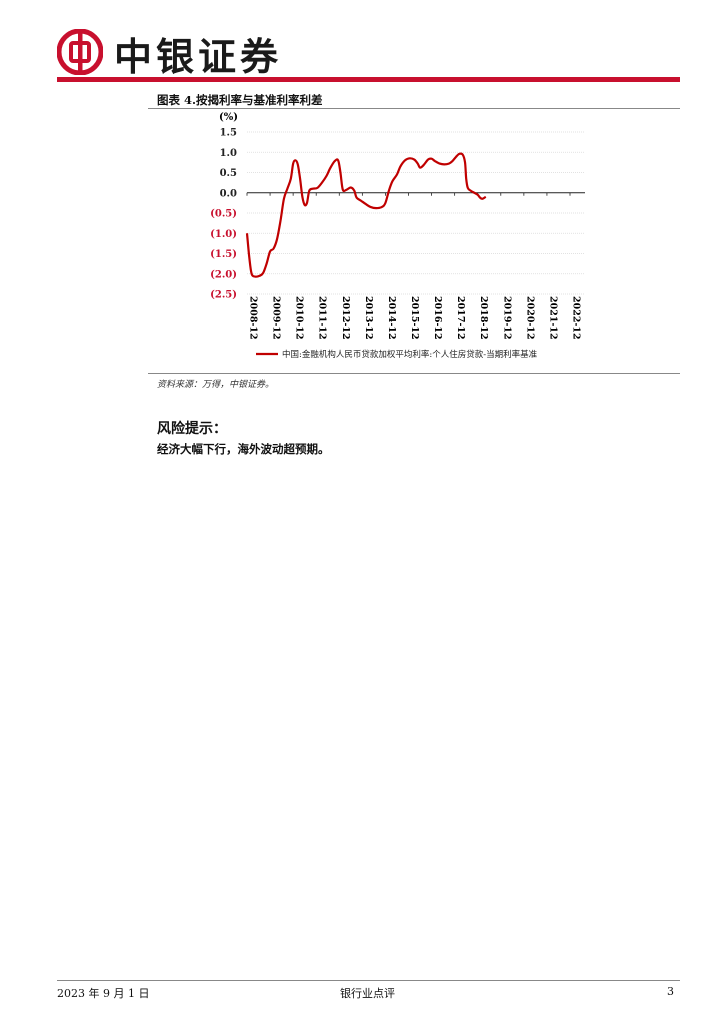  What do you see at coordinates (223, 295) in the screenshot?
I see `y-tick-label: (2.5)` at bounding box center [223, 295].